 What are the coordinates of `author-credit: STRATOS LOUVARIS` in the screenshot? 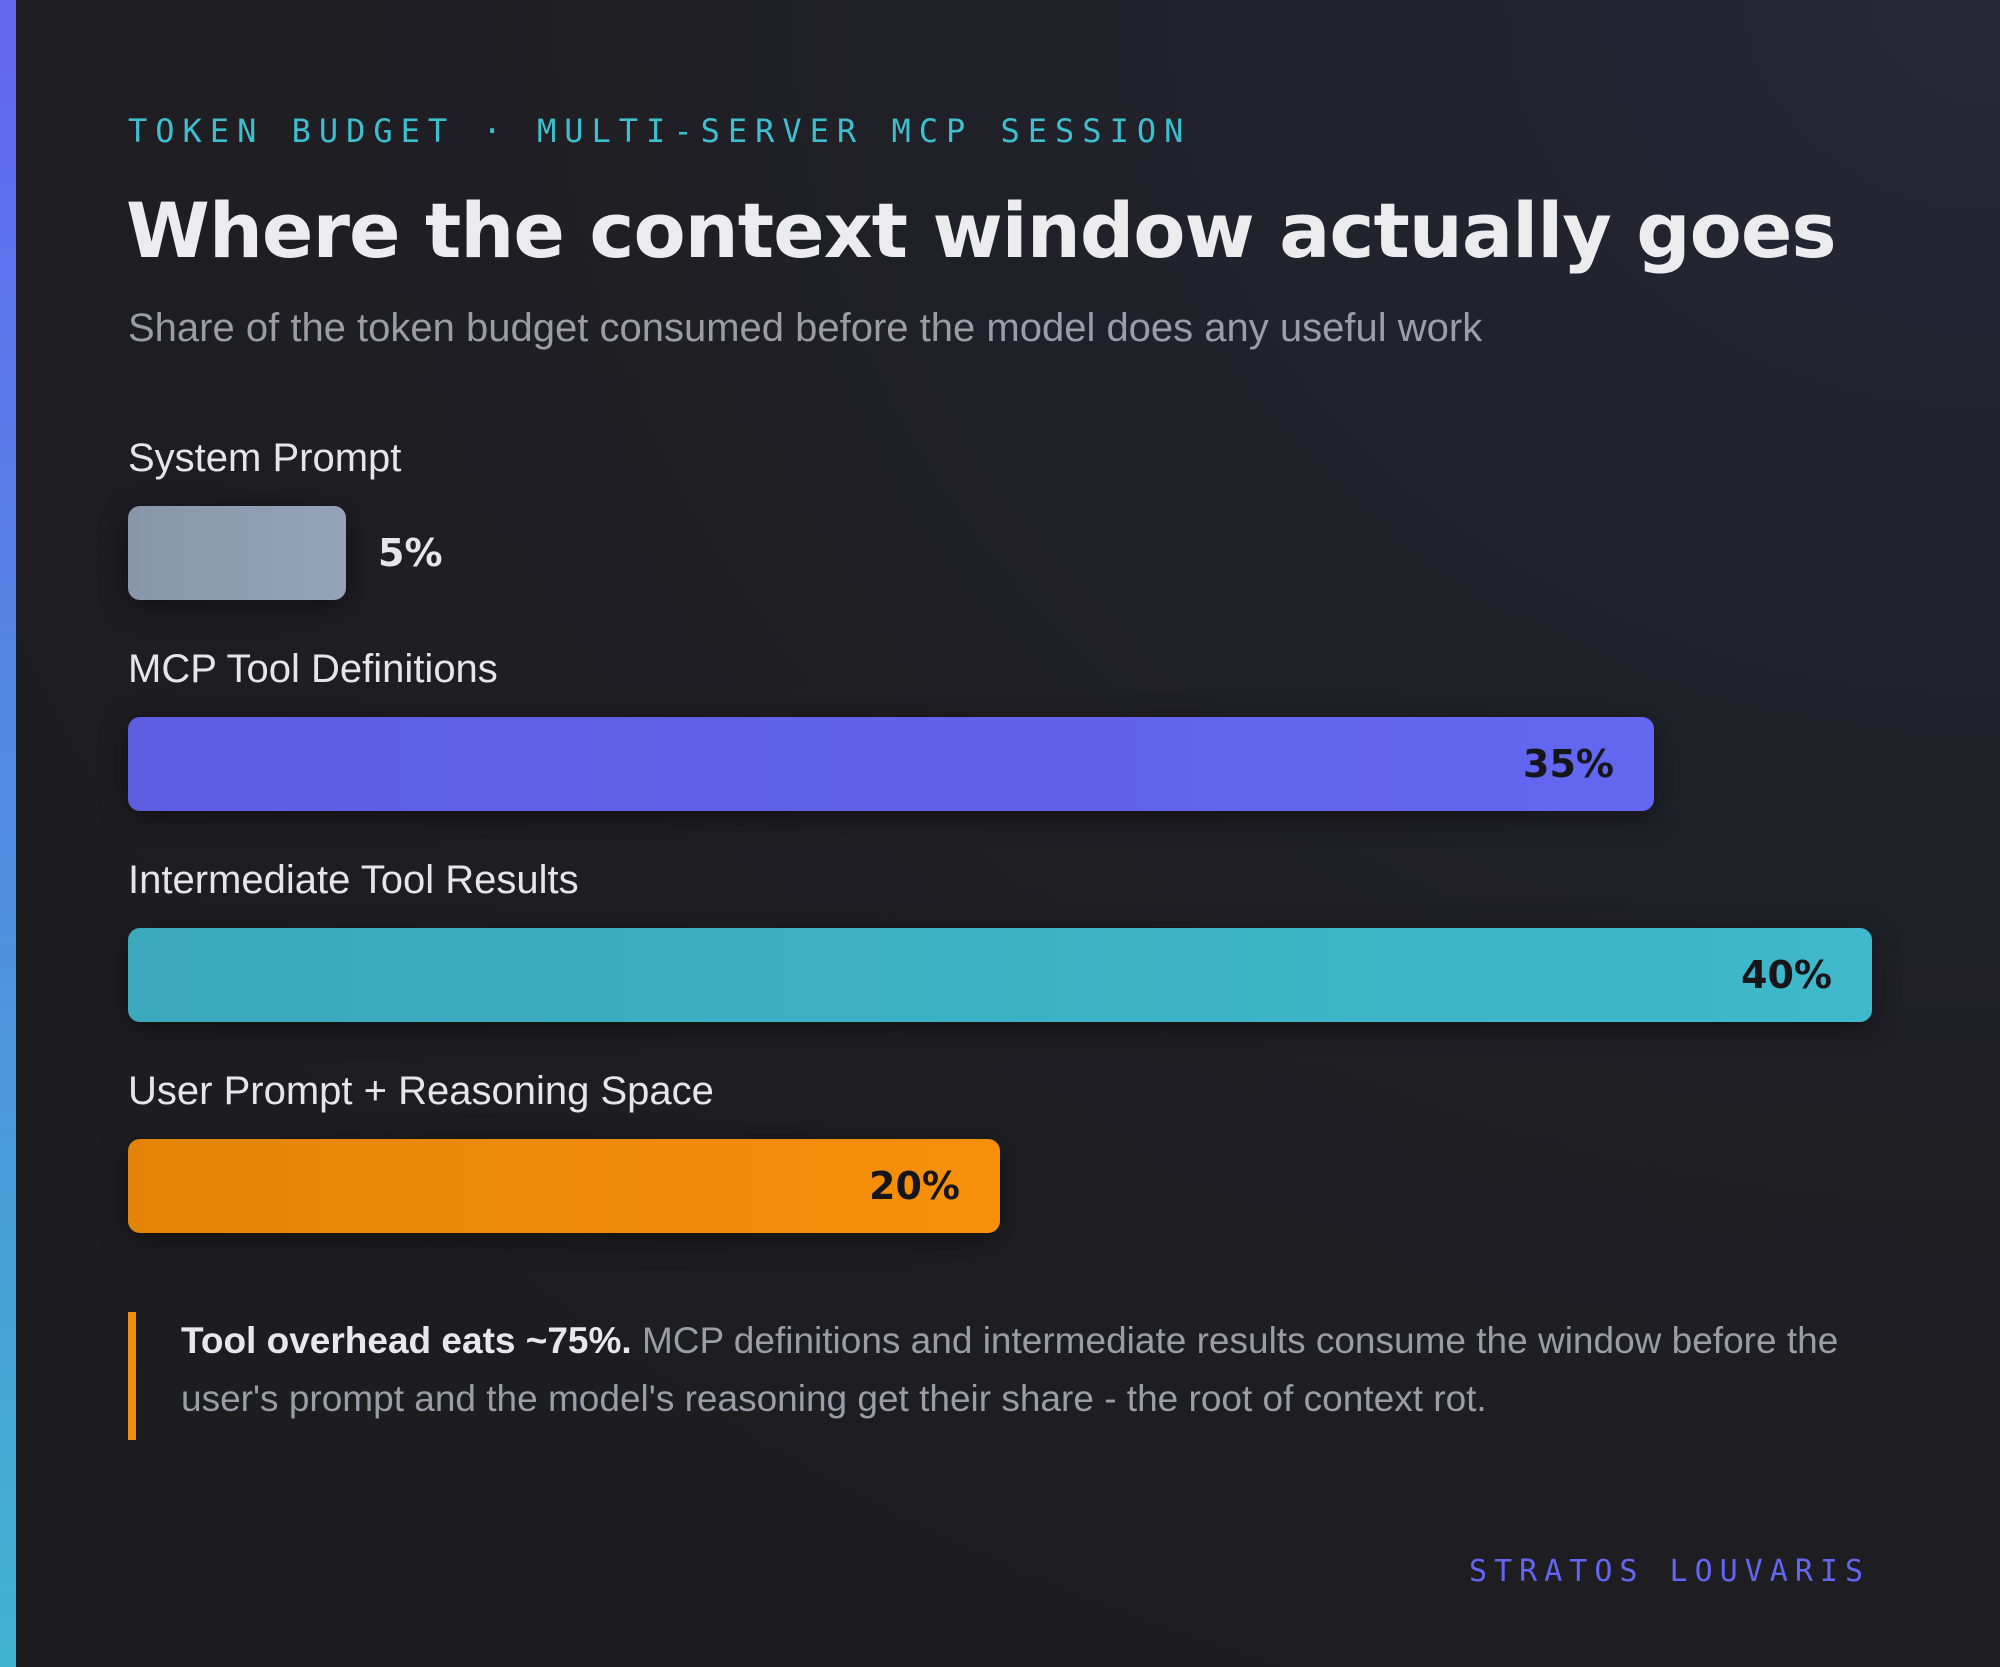 It's located at (1669, 1571).